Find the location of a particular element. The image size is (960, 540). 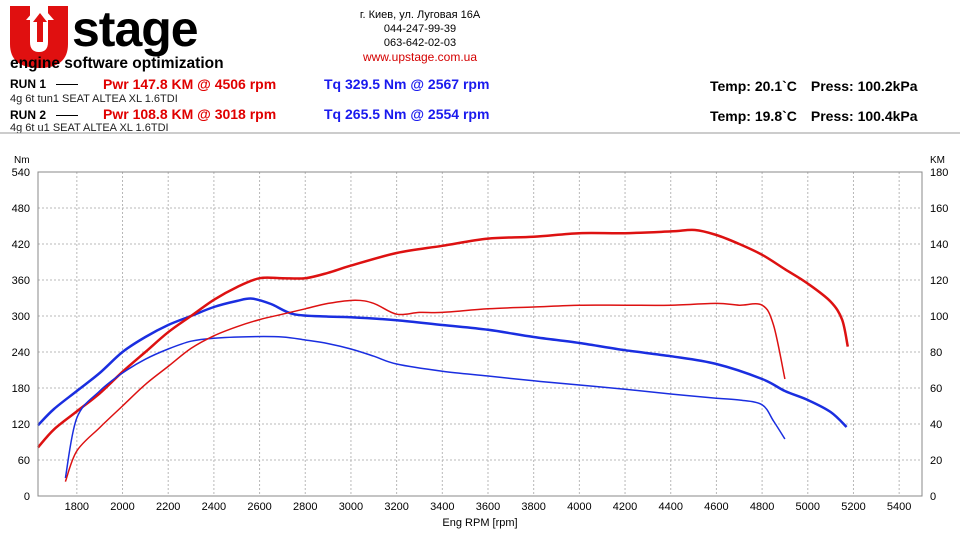

x-tick-label: 4400 is located at coordinates (670, 507).